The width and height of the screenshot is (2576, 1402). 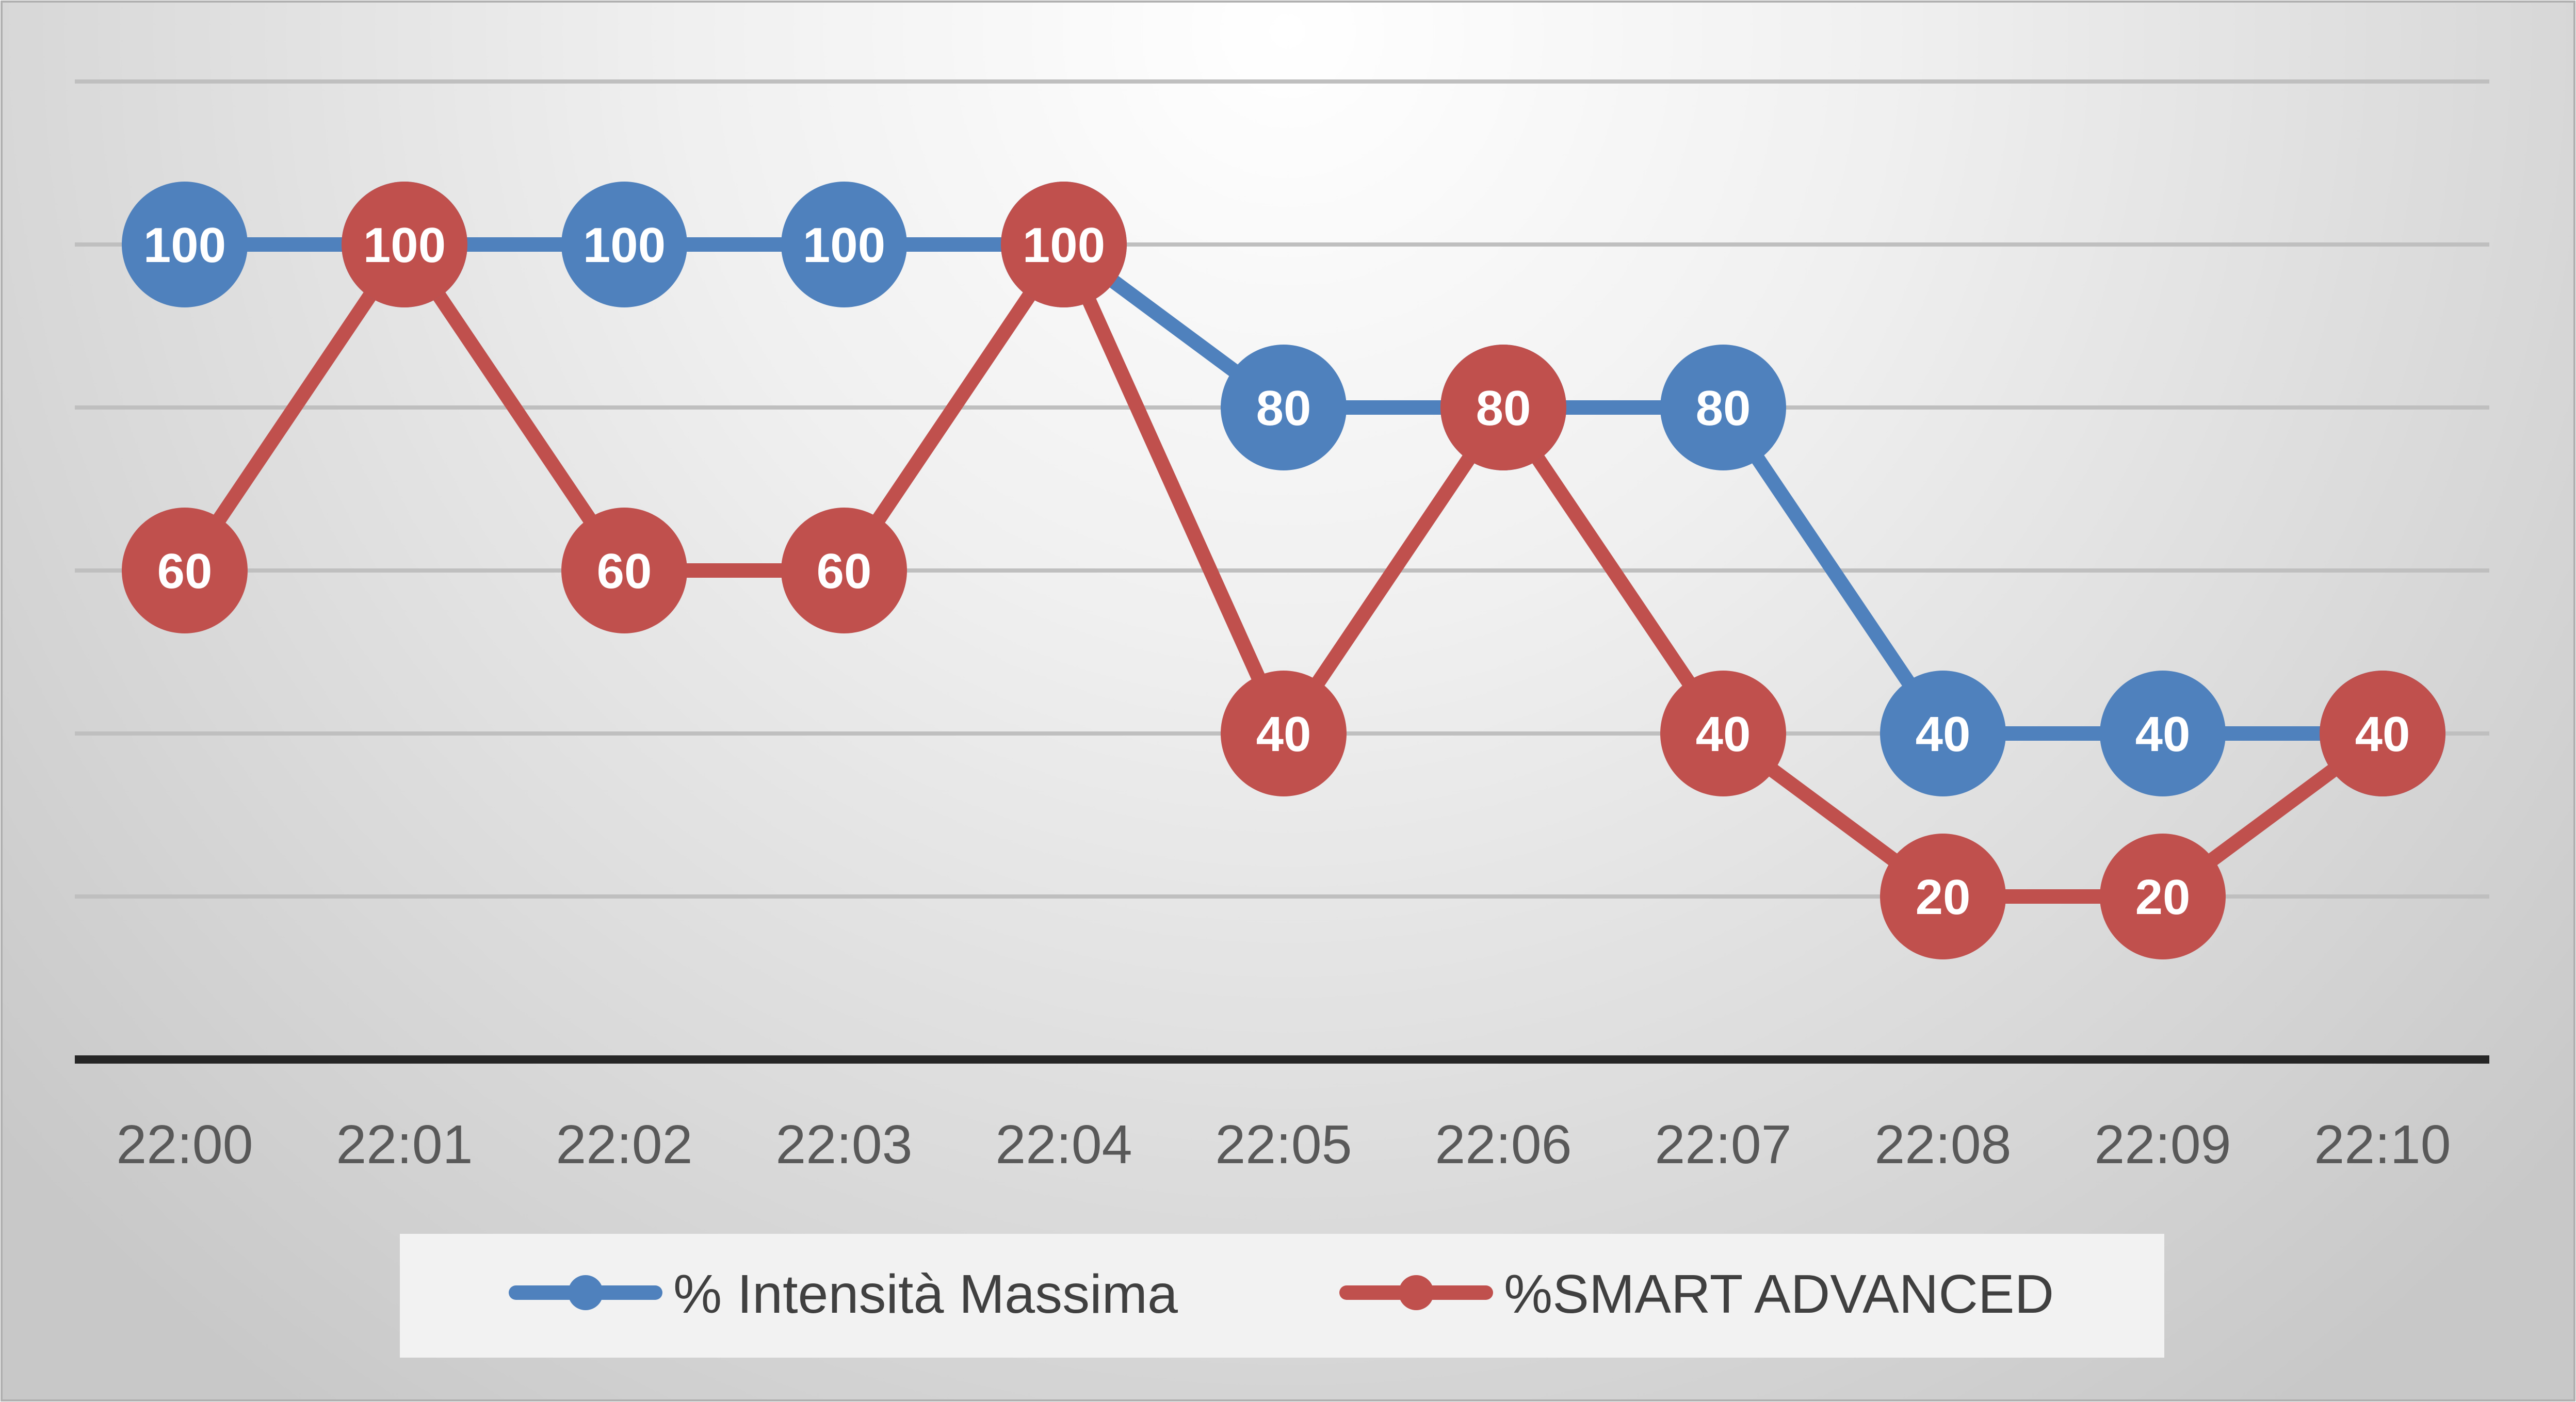 I want to click on x-tick-label: 22:04, so click(x=1063, y=1144).